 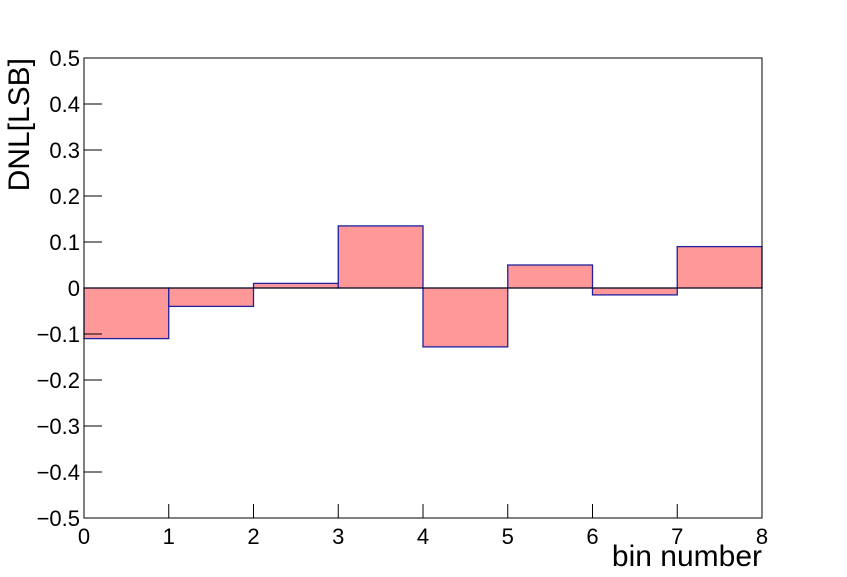 I want to click on y-tick-label: 0, so click(x=74, y=288).